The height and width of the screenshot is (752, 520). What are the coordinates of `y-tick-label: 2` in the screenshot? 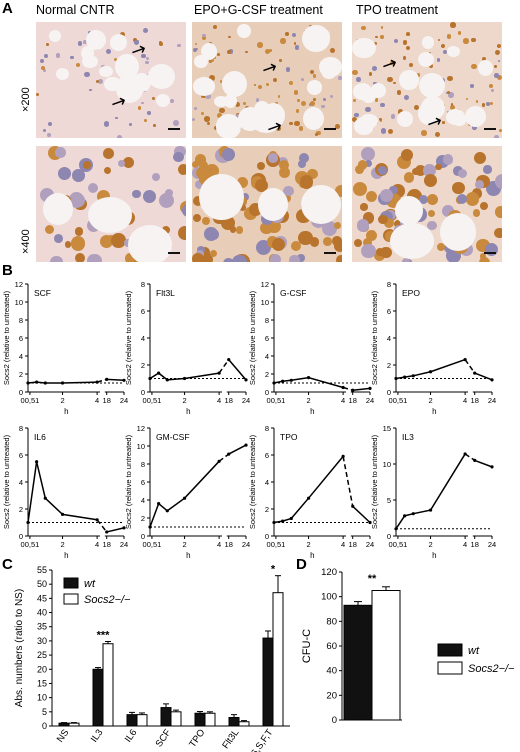 It's located at (21, 374).